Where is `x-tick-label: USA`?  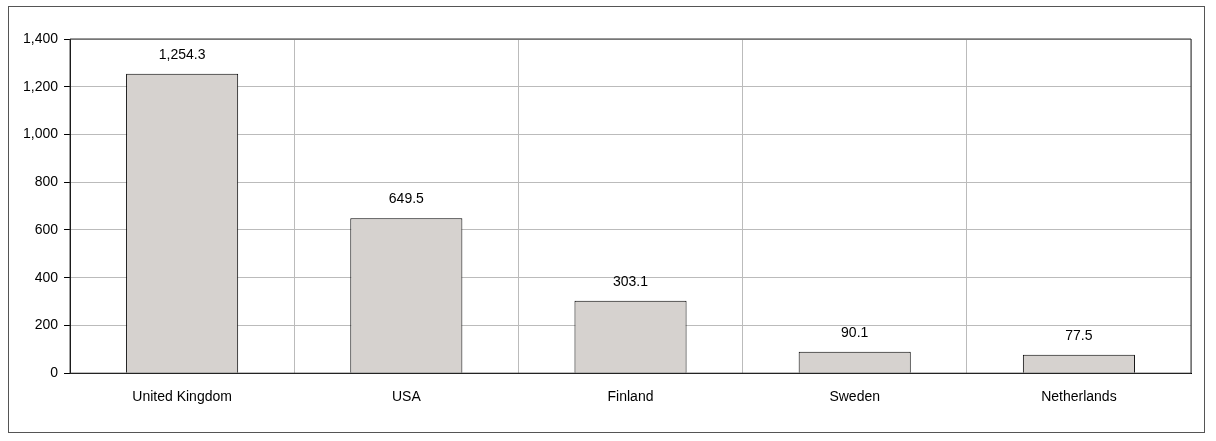 x-tick-label: USA is located at coordinates (406, 396).